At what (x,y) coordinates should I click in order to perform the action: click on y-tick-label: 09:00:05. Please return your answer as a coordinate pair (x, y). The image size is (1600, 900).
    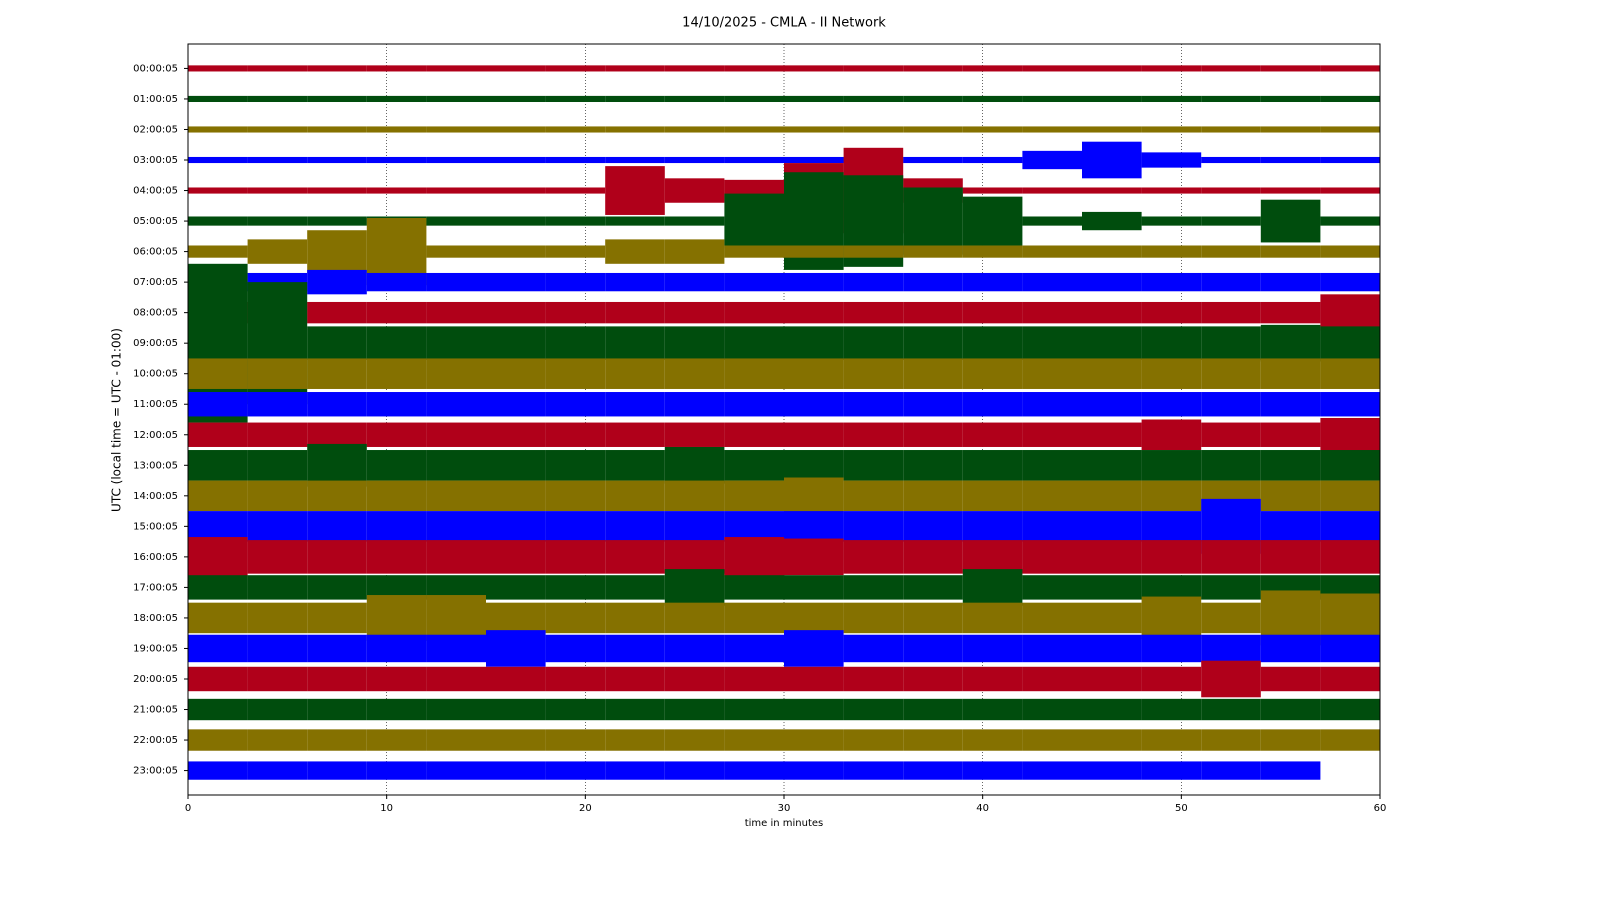
    Looking at the image, I should click on (155, 343).